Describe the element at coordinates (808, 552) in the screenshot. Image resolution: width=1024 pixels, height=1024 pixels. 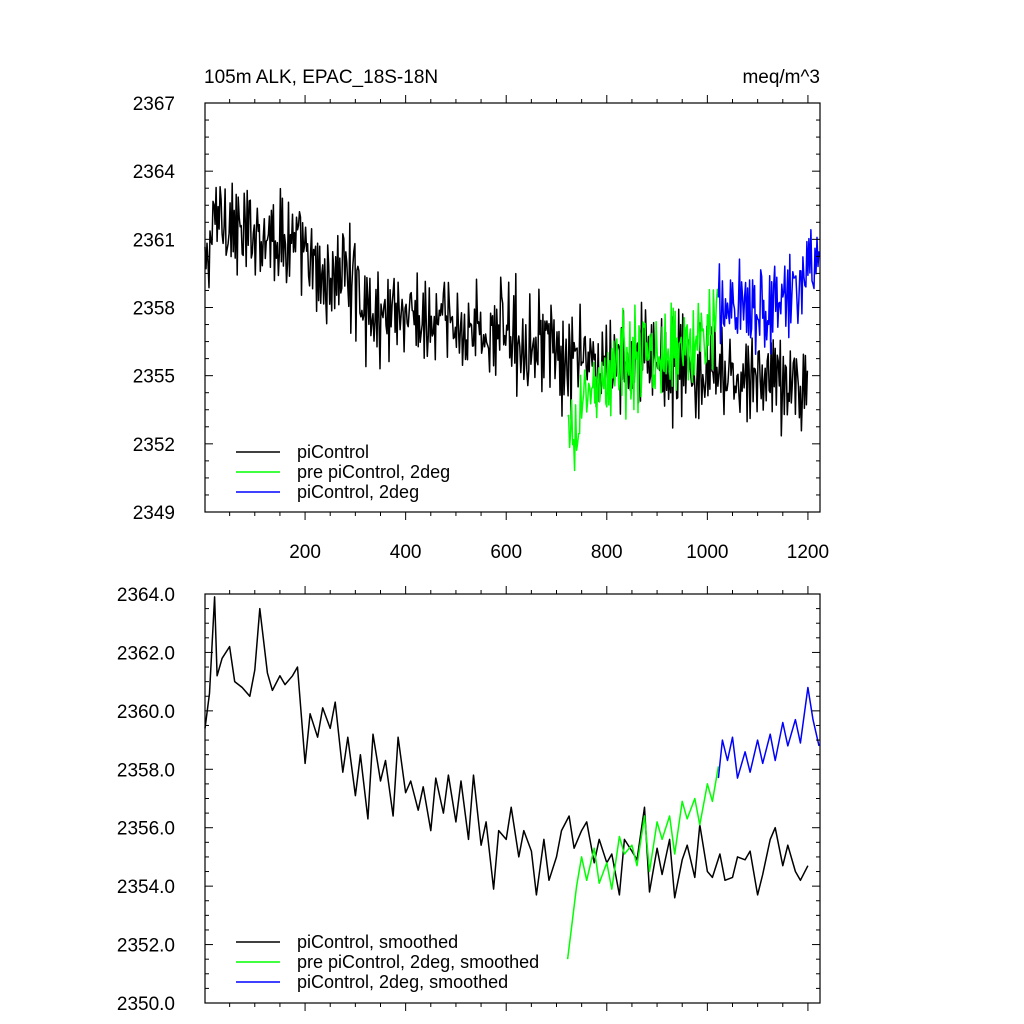
I see `x-tick-label: 1200` at that location.